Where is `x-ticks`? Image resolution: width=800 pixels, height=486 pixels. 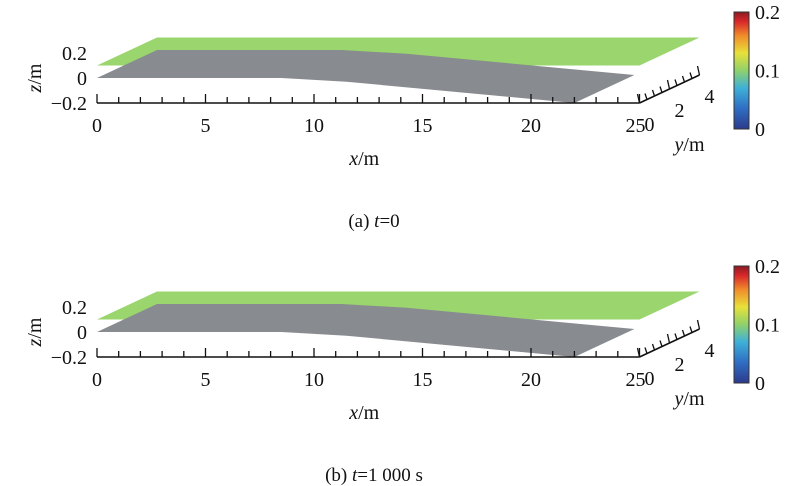
x-ticks is located at coordinates (368, 98).